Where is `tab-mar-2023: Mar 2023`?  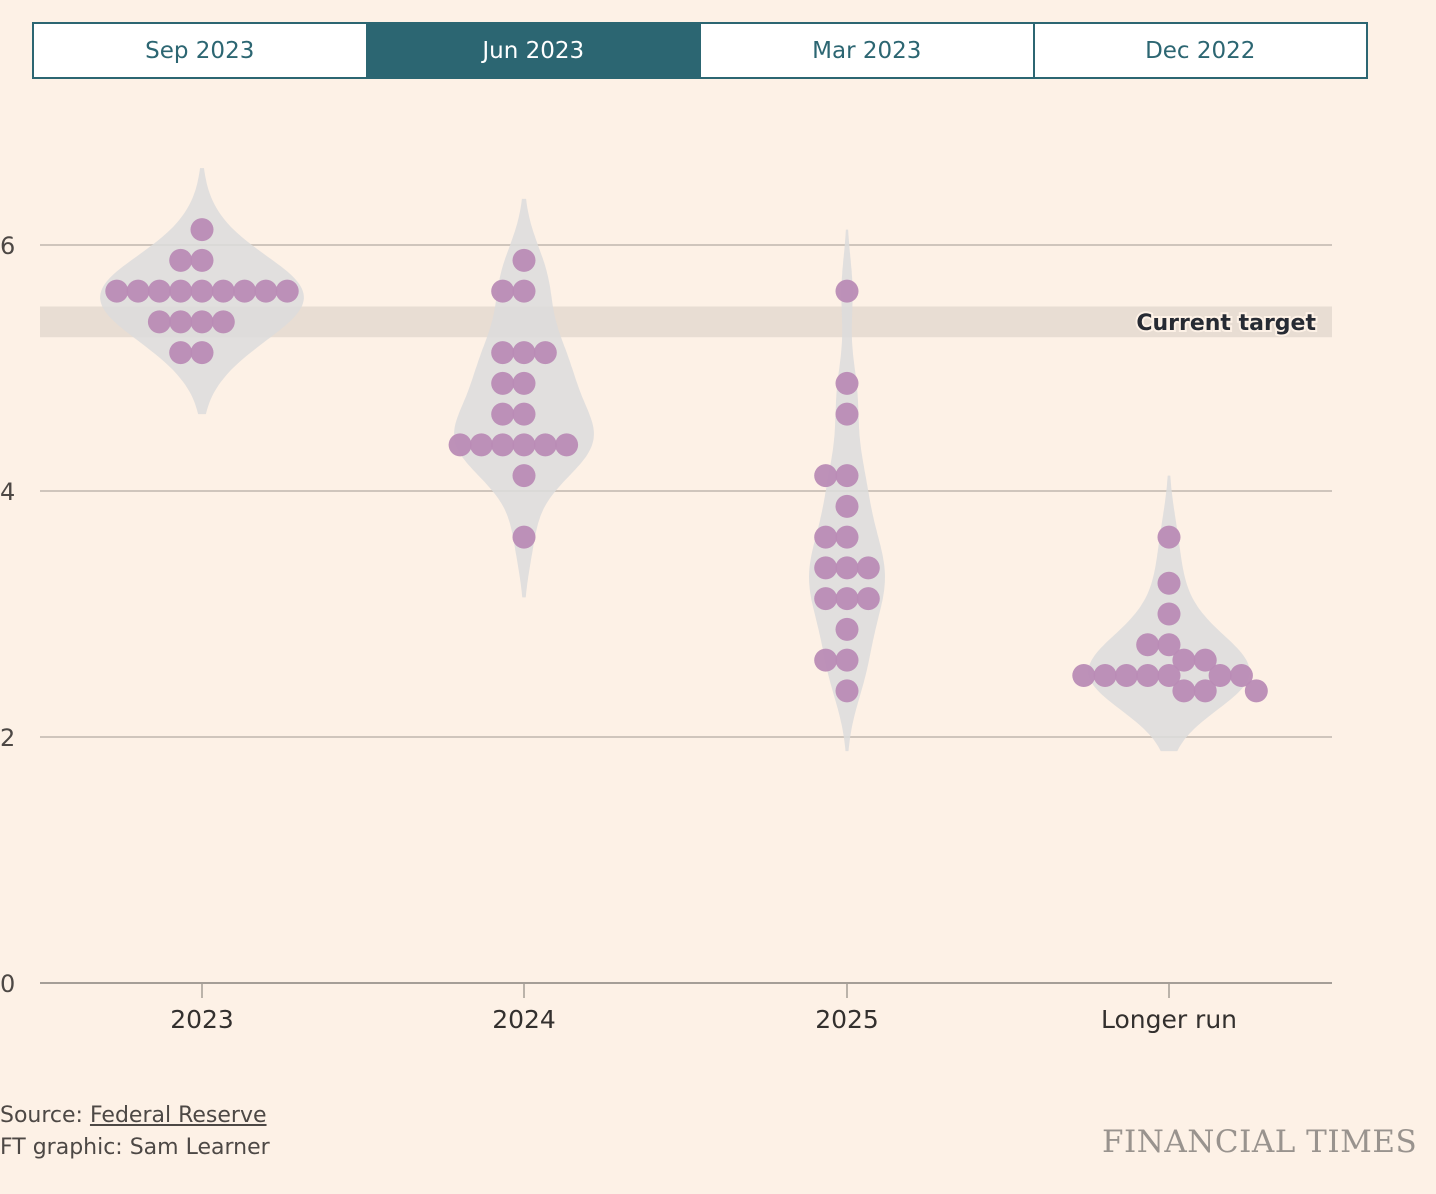 tab-mar-2023: Mar 2023 is located at coordinates (868, 50).